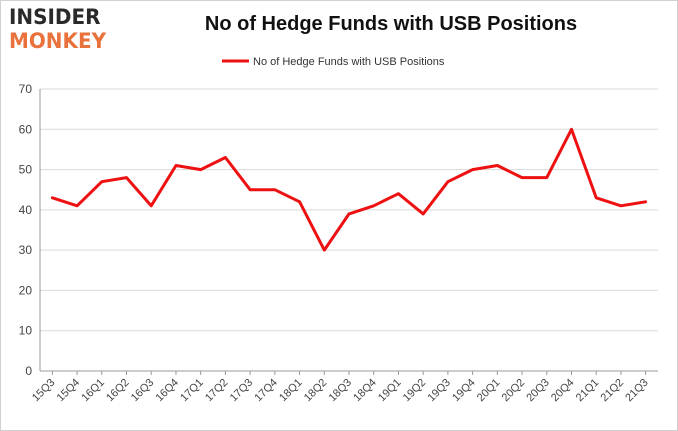  I want to click on y-tick-label: 60, so click(26, 129).